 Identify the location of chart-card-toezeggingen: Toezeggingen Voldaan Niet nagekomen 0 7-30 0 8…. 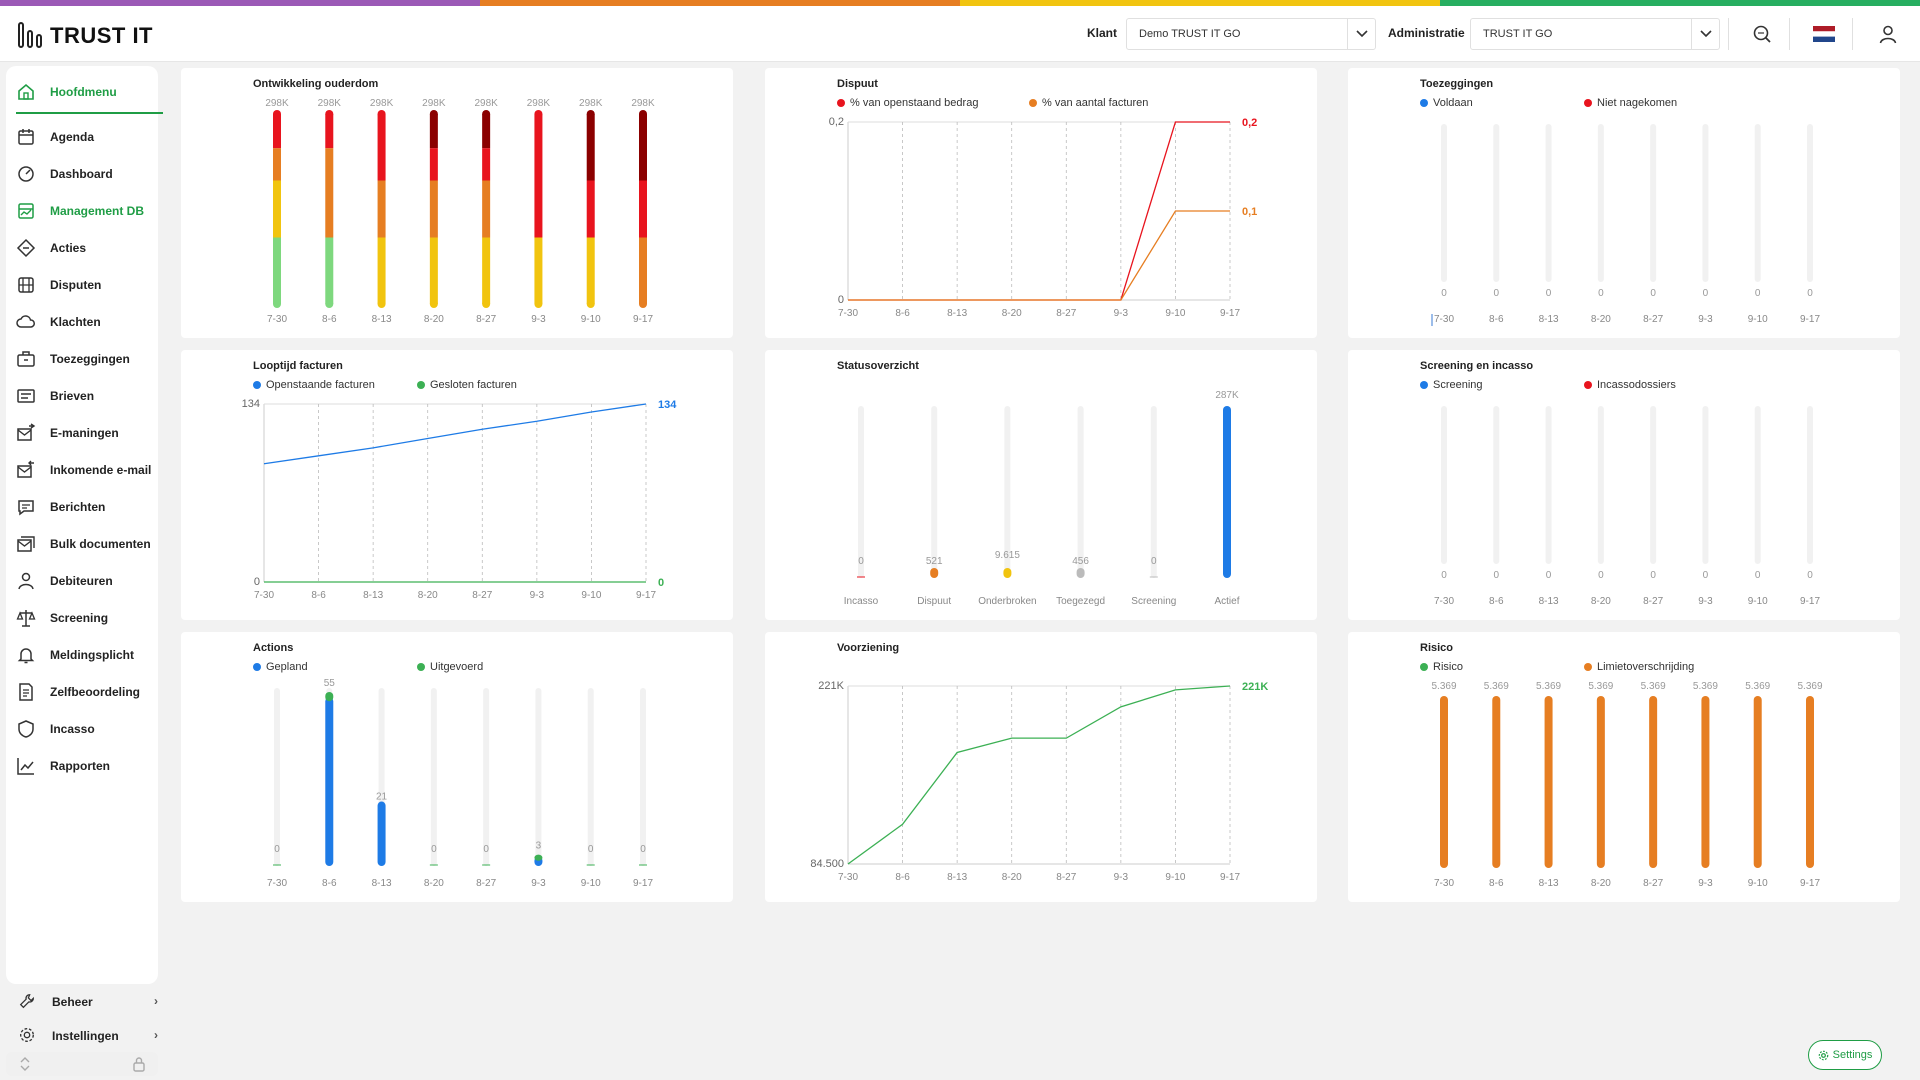
(1624, 203).